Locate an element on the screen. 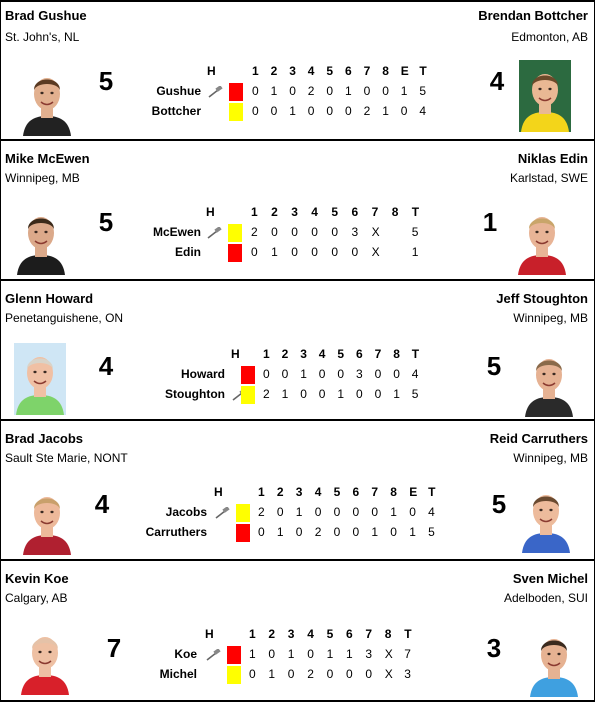 This screenshot has height=702, width=595. end-column-header: E is located at coordinates (413, 492).